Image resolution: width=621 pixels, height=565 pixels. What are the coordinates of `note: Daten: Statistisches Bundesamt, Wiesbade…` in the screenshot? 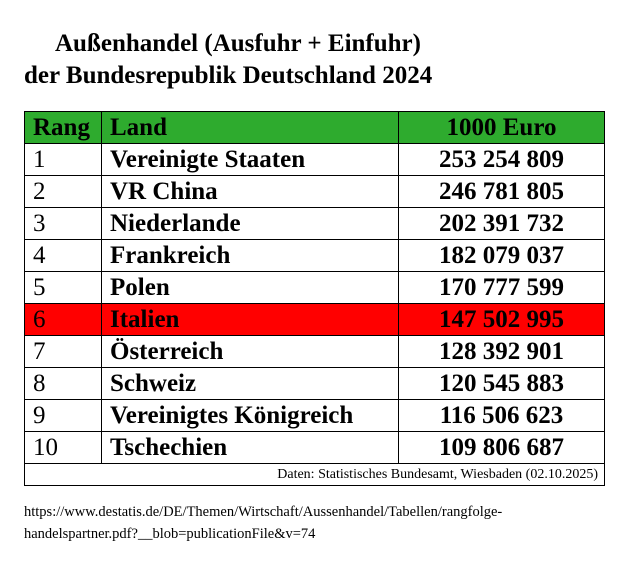 It's located at (314, 474).